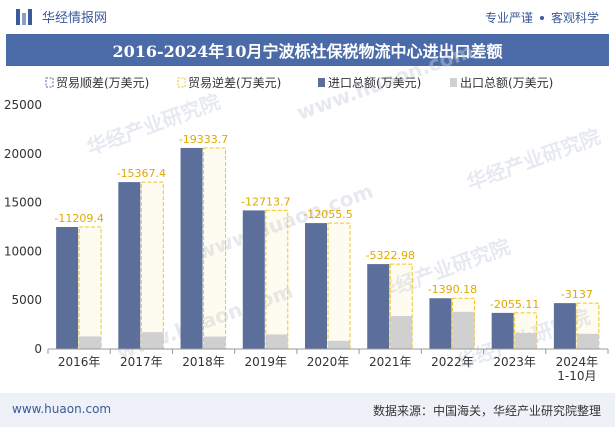 The width and height of the screenshot is (615, 427). I want to click on bullet-icon, so click(541, 17).